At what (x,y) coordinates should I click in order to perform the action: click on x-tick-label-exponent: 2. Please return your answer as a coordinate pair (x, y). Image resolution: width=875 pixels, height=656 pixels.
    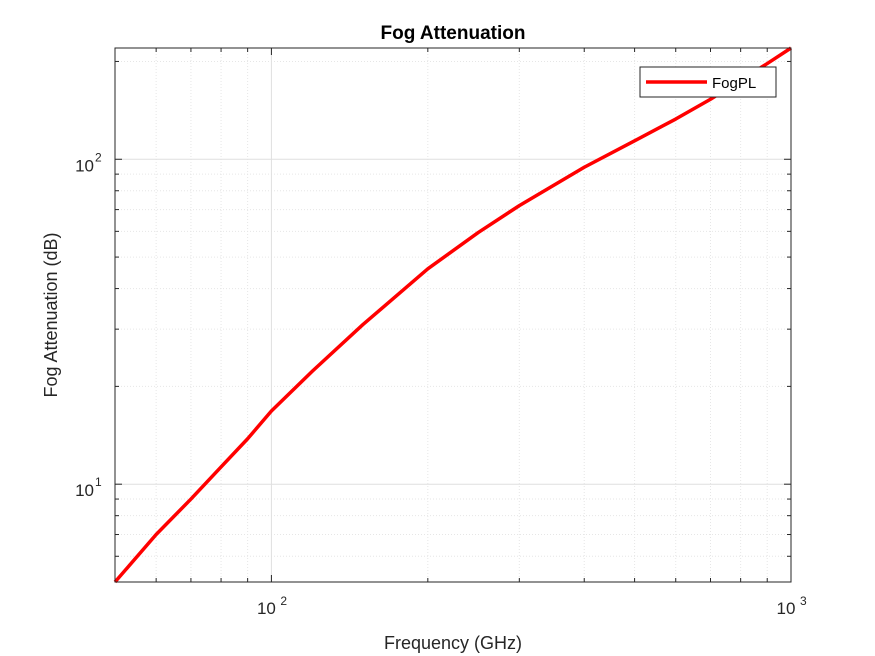
    Looking at the image, I should click on (283, 601).